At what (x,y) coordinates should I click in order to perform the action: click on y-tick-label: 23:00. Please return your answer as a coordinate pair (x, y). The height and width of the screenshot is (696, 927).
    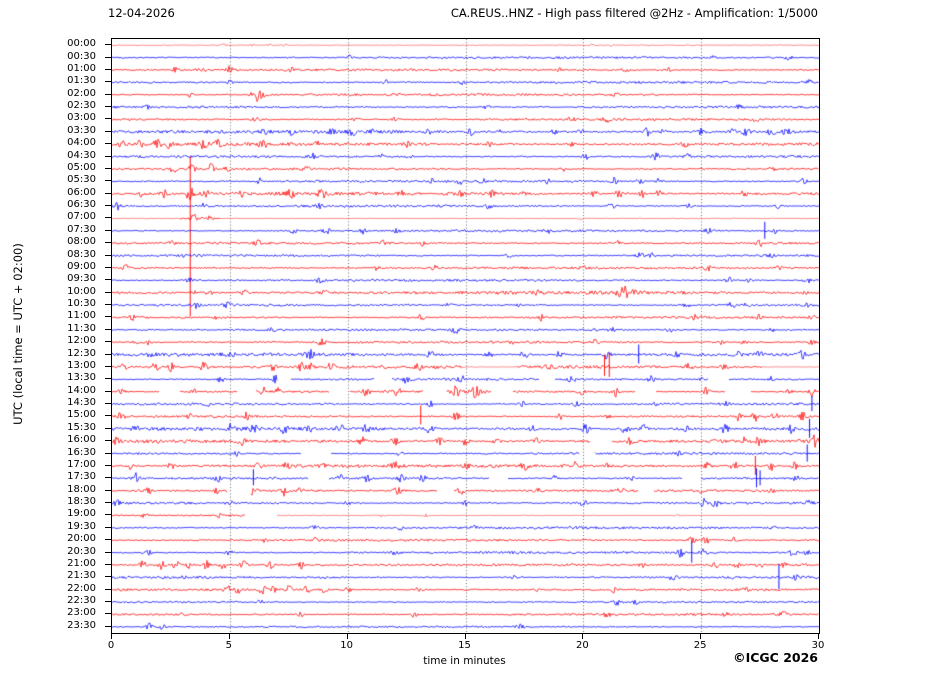
    Looking at the image, I should click on (81, 613).